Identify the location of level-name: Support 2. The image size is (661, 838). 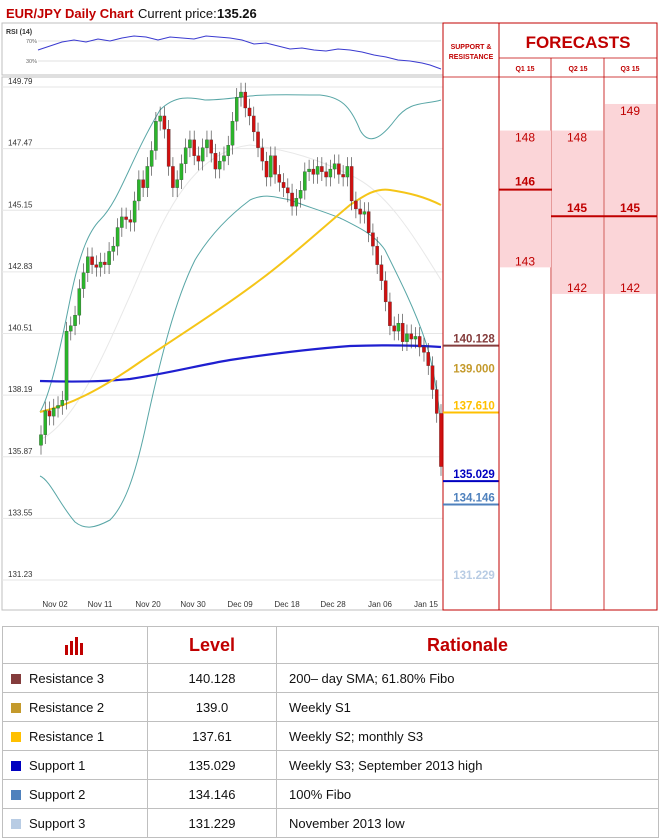
(57, 794).